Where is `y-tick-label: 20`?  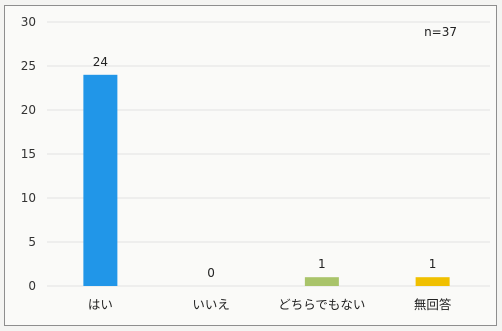
y-tick-label: 20 is located at coordinates (28, 110).